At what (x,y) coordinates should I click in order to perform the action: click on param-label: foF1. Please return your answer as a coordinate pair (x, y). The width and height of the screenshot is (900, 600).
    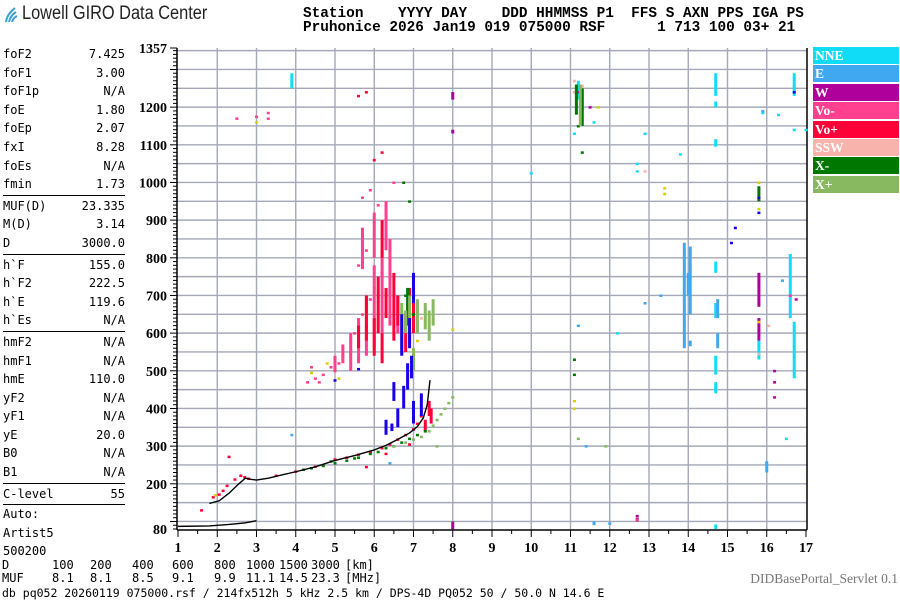
    Looking at the image, I should click on (17, 72).